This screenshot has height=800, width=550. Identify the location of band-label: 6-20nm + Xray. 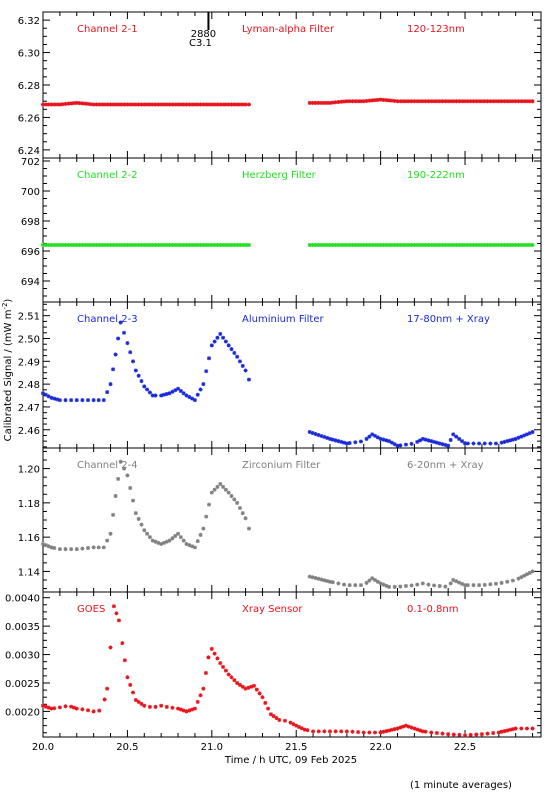
(445, 465).